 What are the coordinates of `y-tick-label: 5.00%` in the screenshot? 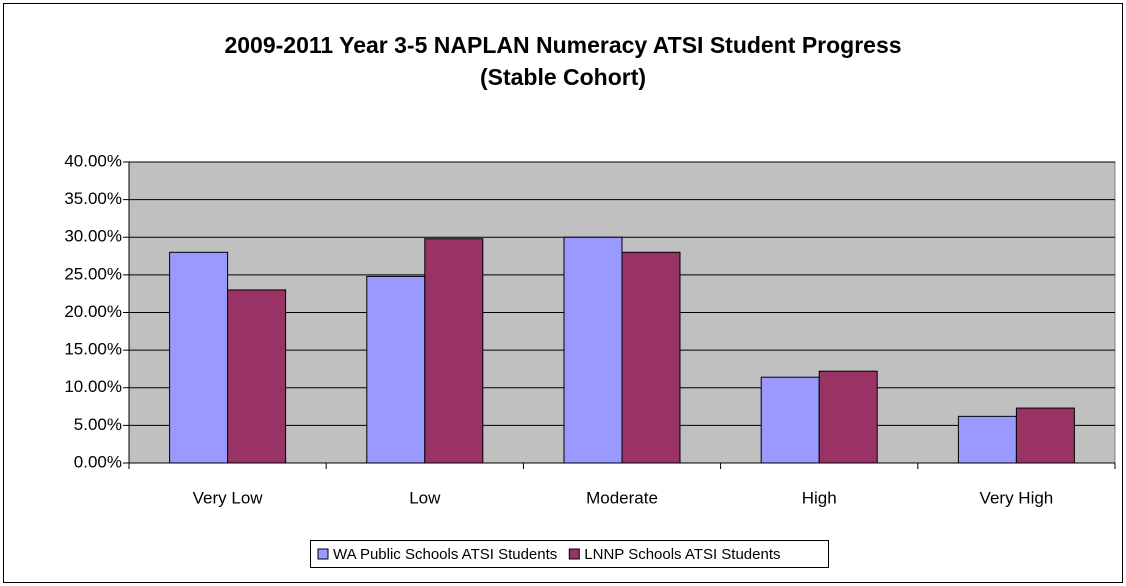 It's located at (98, 424).